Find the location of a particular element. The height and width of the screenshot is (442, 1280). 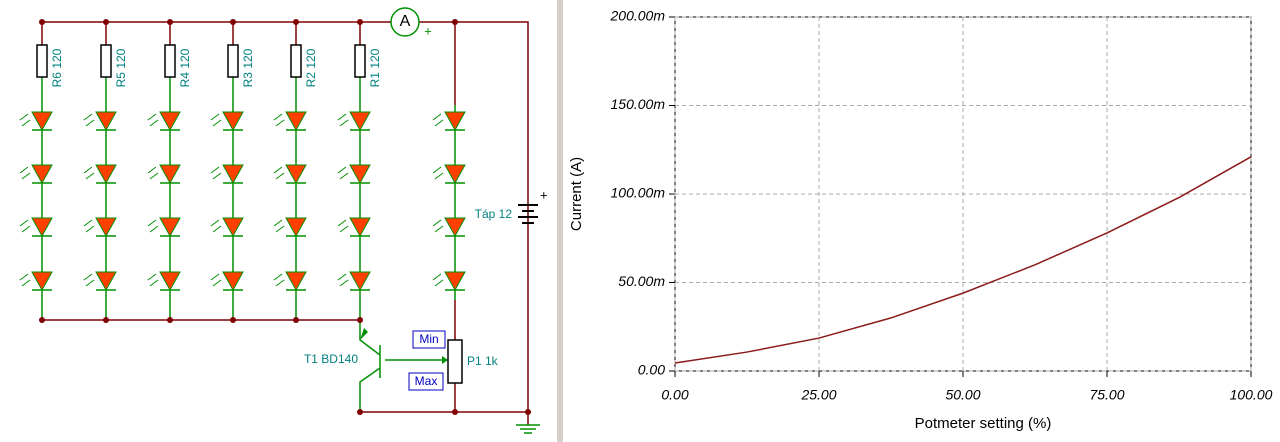

battery-label: Táp 12 is located at coordinates (494, 214).